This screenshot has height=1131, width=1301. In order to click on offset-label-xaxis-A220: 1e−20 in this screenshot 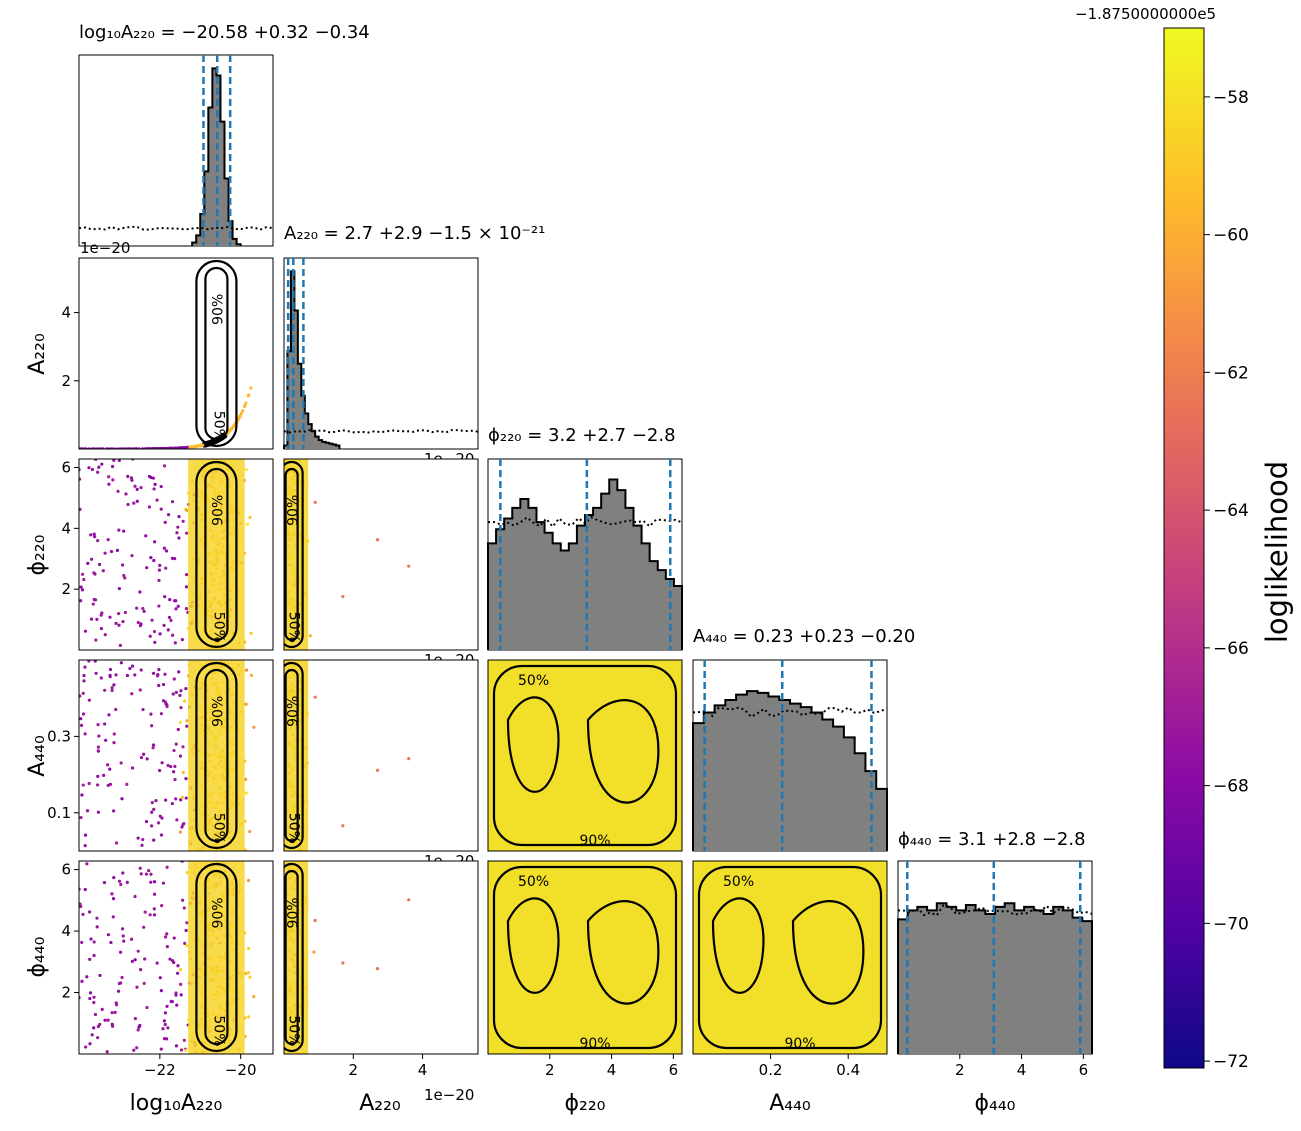, I will do `click(449, 1095)`.